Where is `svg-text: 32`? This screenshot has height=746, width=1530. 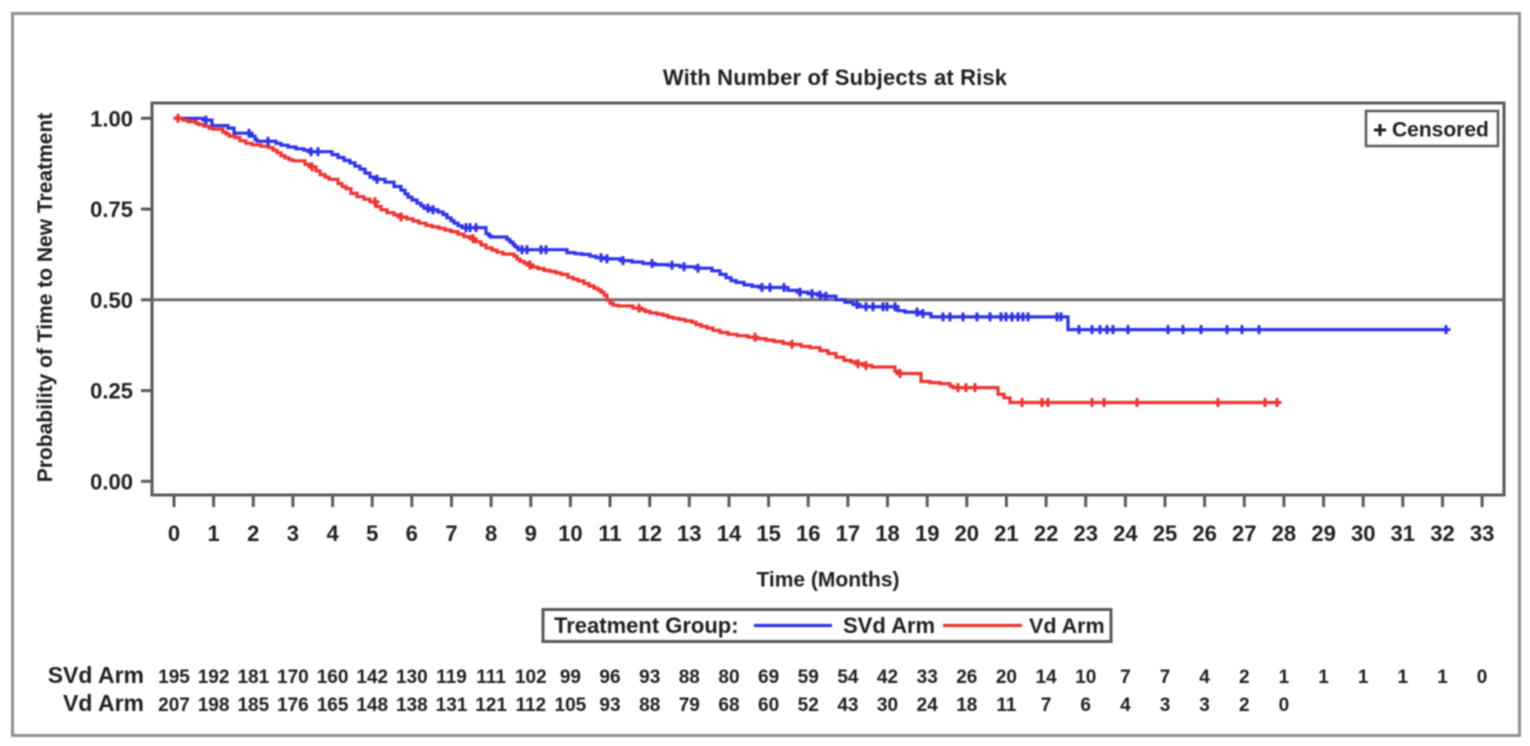 svg-text: 32 is located at coordinates (1442, 533).